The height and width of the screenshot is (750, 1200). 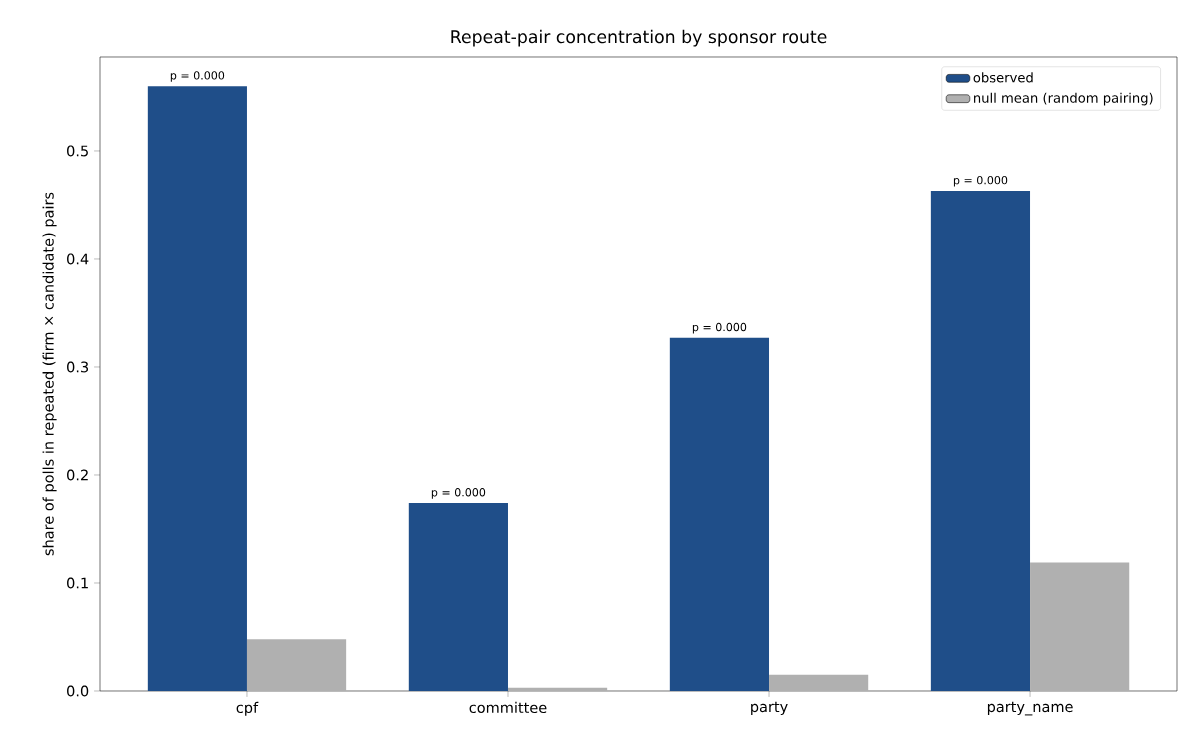 I want to click on y-tick-label: 0.2, so click(x=77, y=475).